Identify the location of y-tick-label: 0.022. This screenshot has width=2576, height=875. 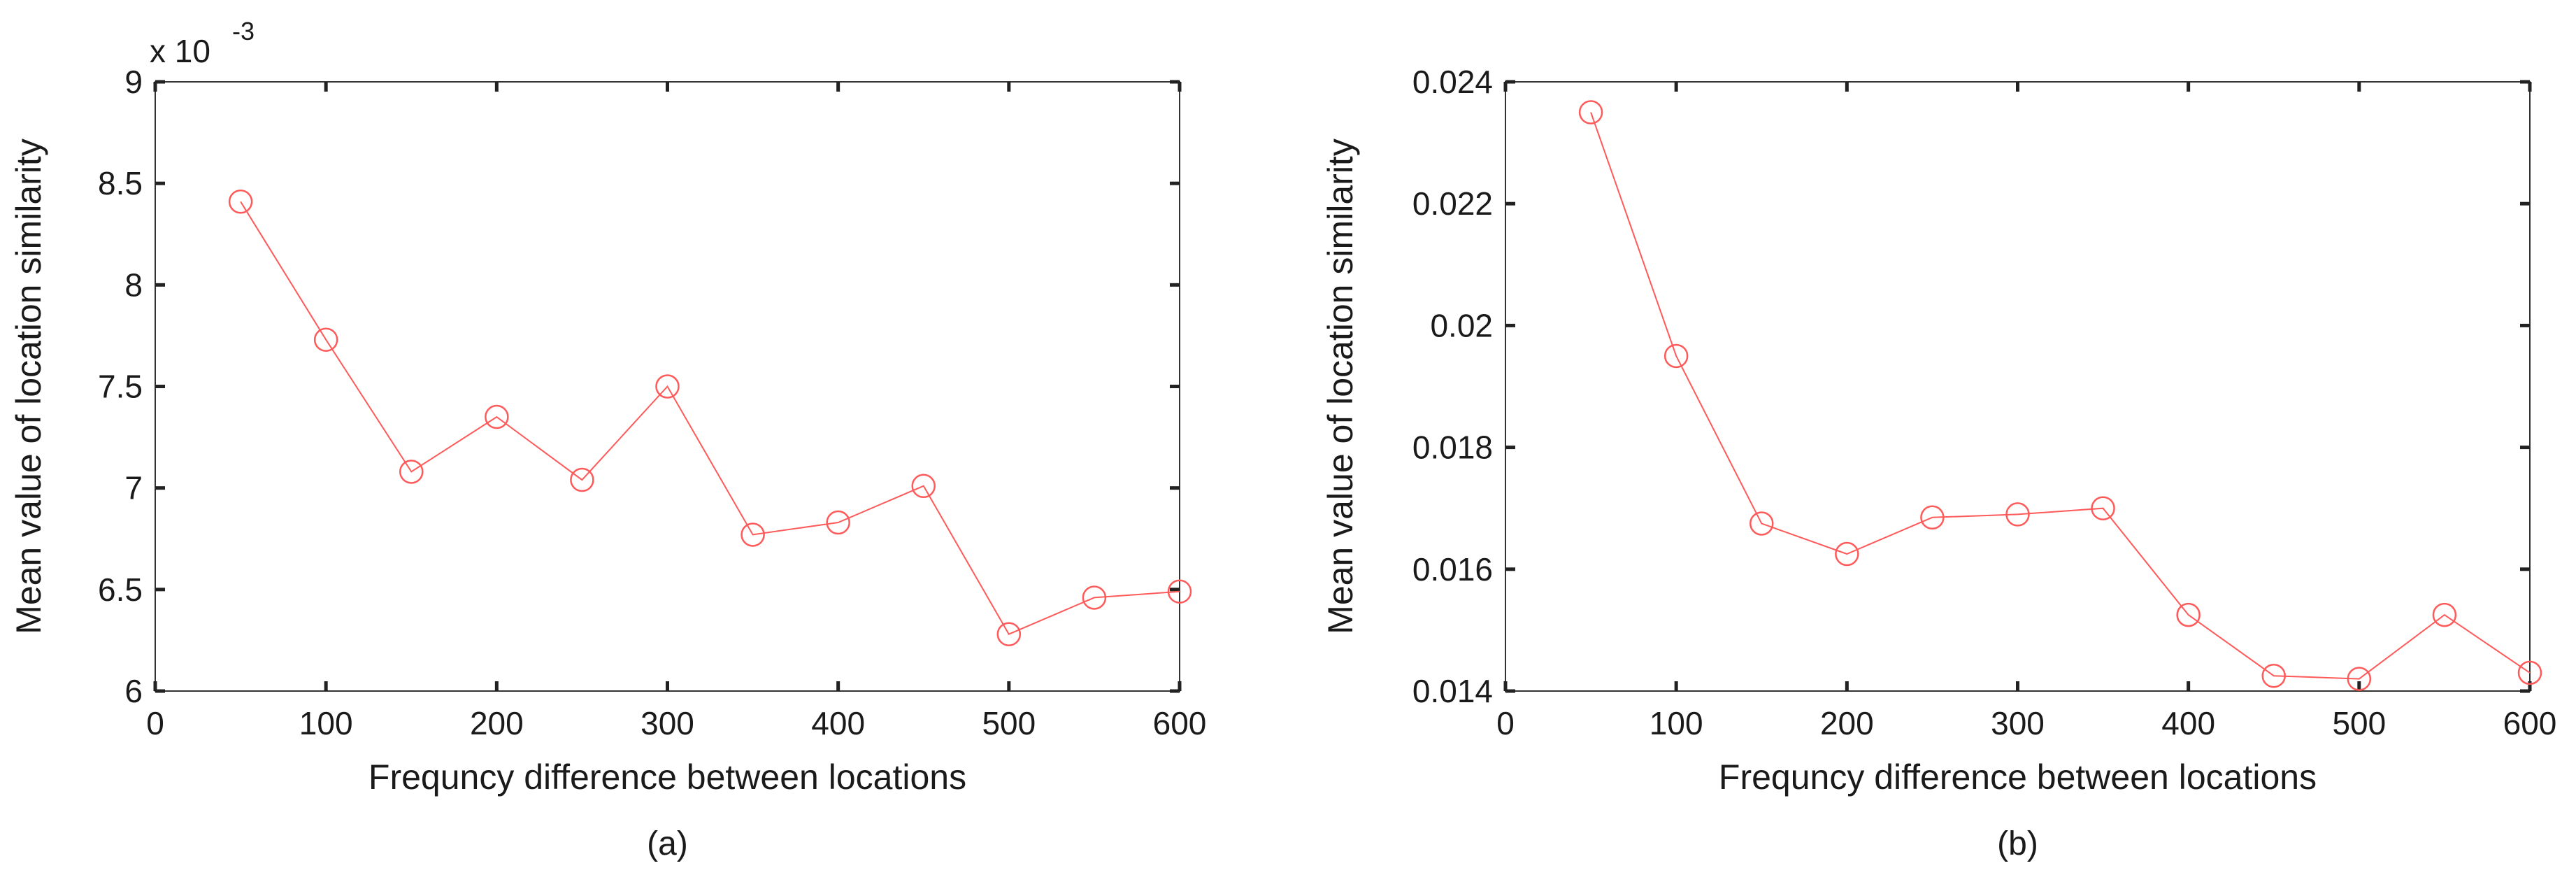
(1452, 203).